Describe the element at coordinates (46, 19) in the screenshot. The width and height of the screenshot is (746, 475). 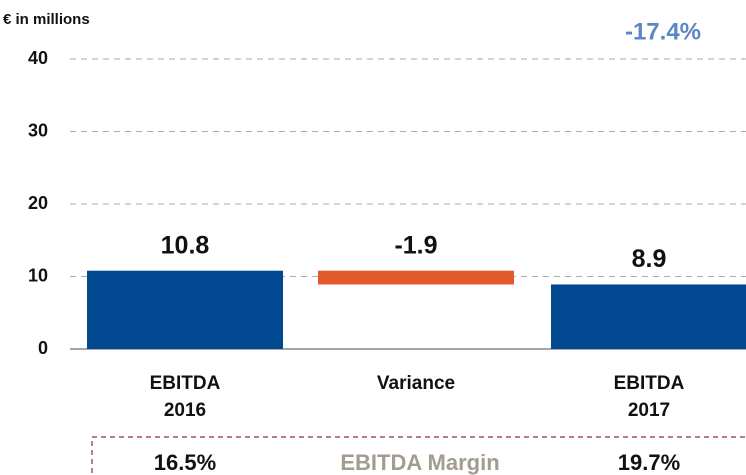
I see `unit-label: € in millions` at that location.